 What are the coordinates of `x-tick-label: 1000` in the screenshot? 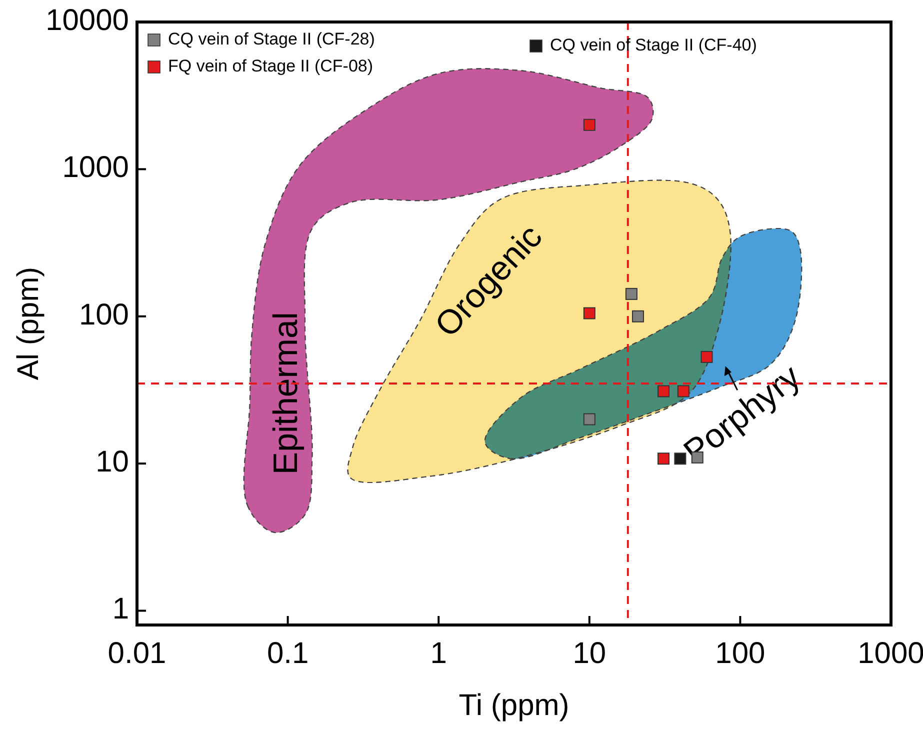 It's located at (890, 653).